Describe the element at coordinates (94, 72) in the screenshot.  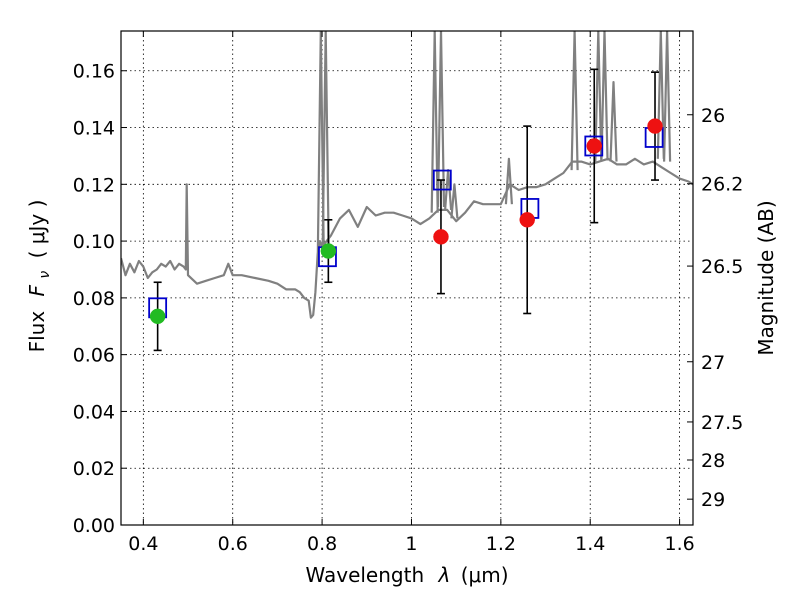
I see `y-tick-label: 0.16` at that location.